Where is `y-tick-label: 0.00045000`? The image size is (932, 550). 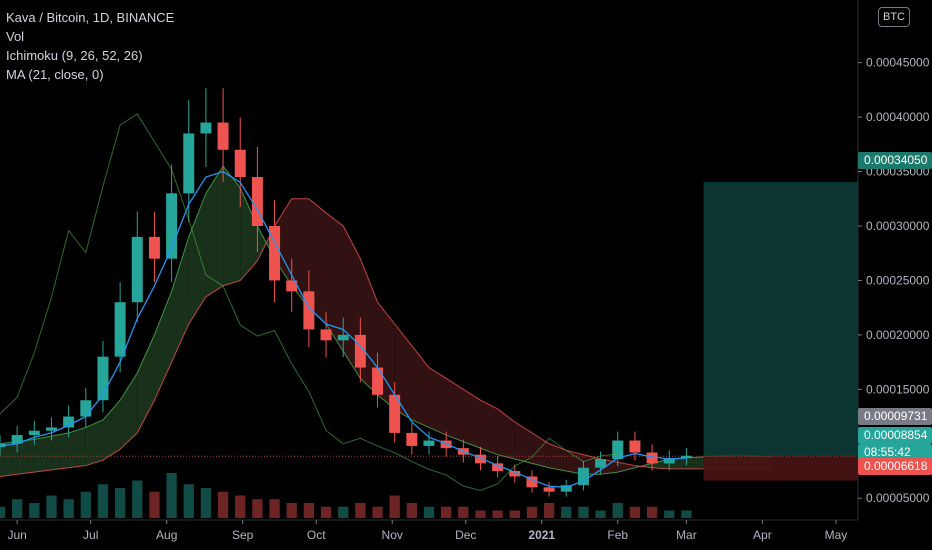
y-tick-label: 0.00045000 is located at coordinates (898, 63).